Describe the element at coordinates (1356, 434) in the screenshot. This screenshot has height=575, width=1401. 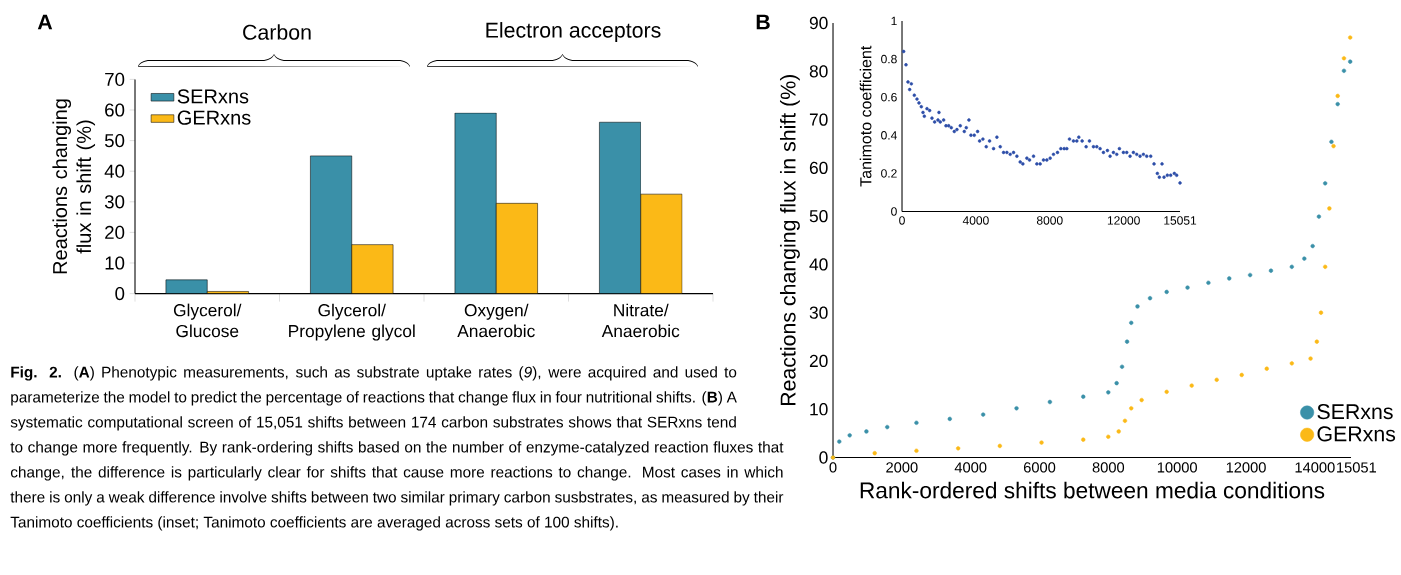
I see `legend-label: GERxns` at that location.